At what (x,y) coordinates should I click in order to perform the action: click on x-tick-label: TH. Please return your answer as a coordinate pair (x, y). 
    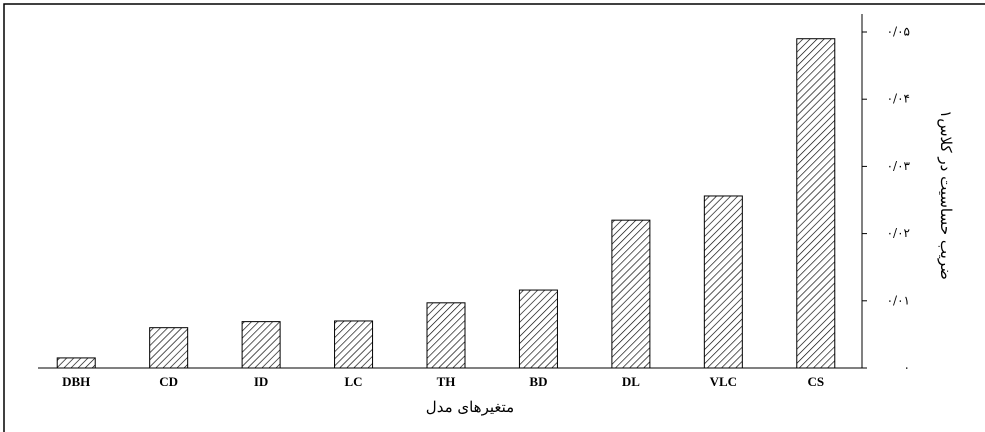
    Looking at the image, I should click on (446, 381).